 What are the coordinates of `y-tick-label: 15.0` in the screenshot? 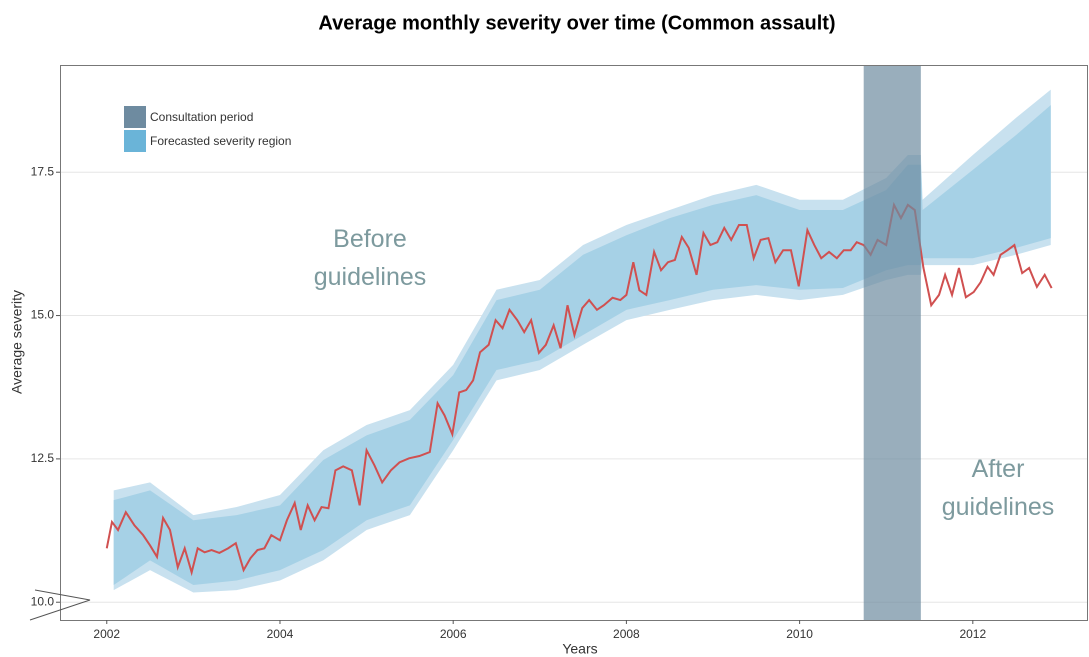 It's located at (43, 315).